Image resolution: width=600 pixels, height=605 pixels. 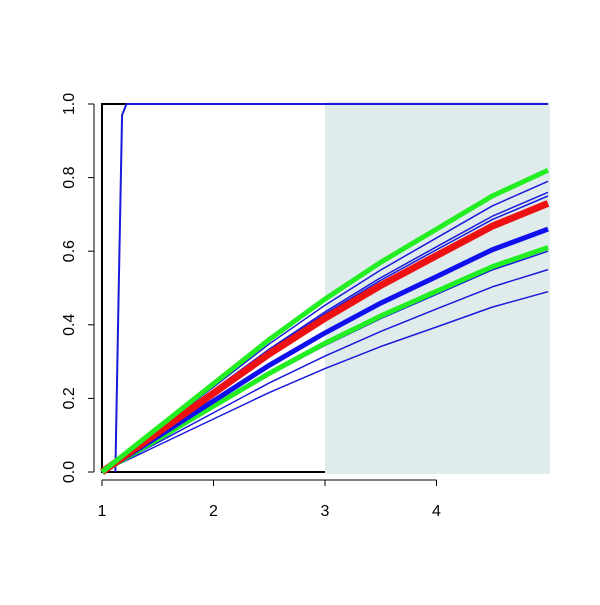 What do you see at coordinates (69, 472) in the screenshot?
I see `y-tick-label: 0.0` at bounding box center [69, 472].